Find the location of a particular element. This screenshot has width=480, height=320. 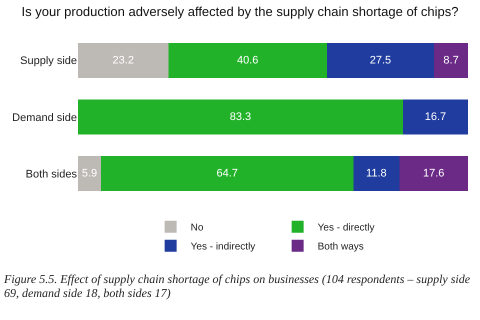

y-tick-label: Both sides is located at coordinates (52, 174).